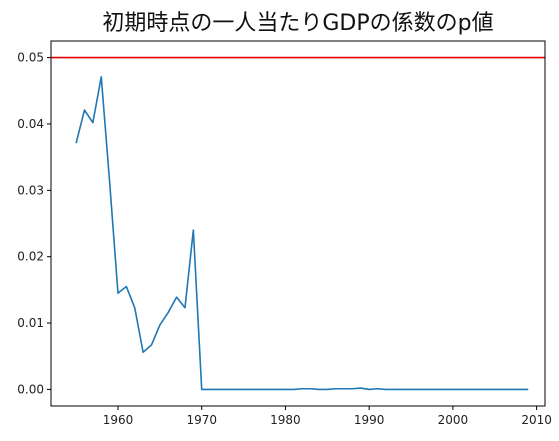  Describe the element at coordinates (30, 323) in the screenshot. I see `y-tick-label: 0.01` at that location.